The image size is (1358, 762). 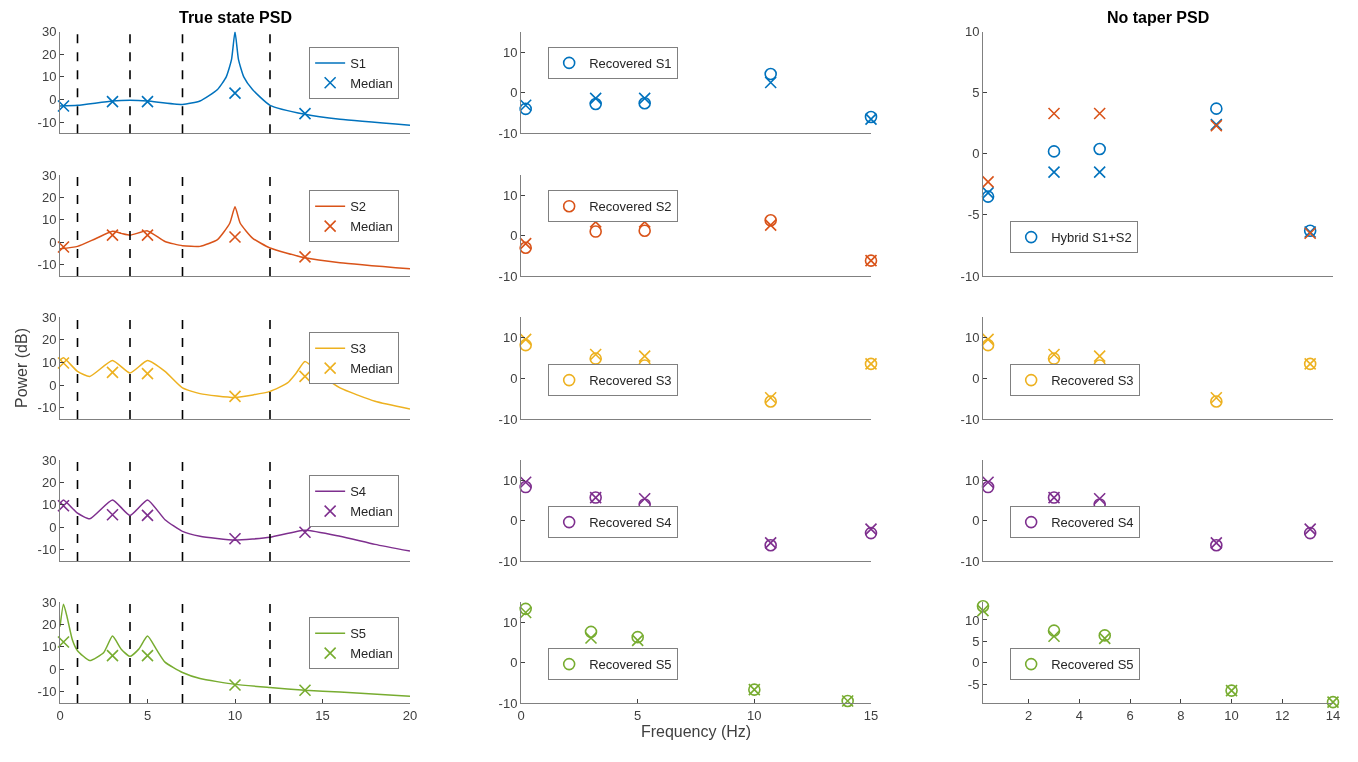 What do you see at coordinates (358, 207) in the screenshot?
I see `legend-label: S2` at bounding box center [358, 207].